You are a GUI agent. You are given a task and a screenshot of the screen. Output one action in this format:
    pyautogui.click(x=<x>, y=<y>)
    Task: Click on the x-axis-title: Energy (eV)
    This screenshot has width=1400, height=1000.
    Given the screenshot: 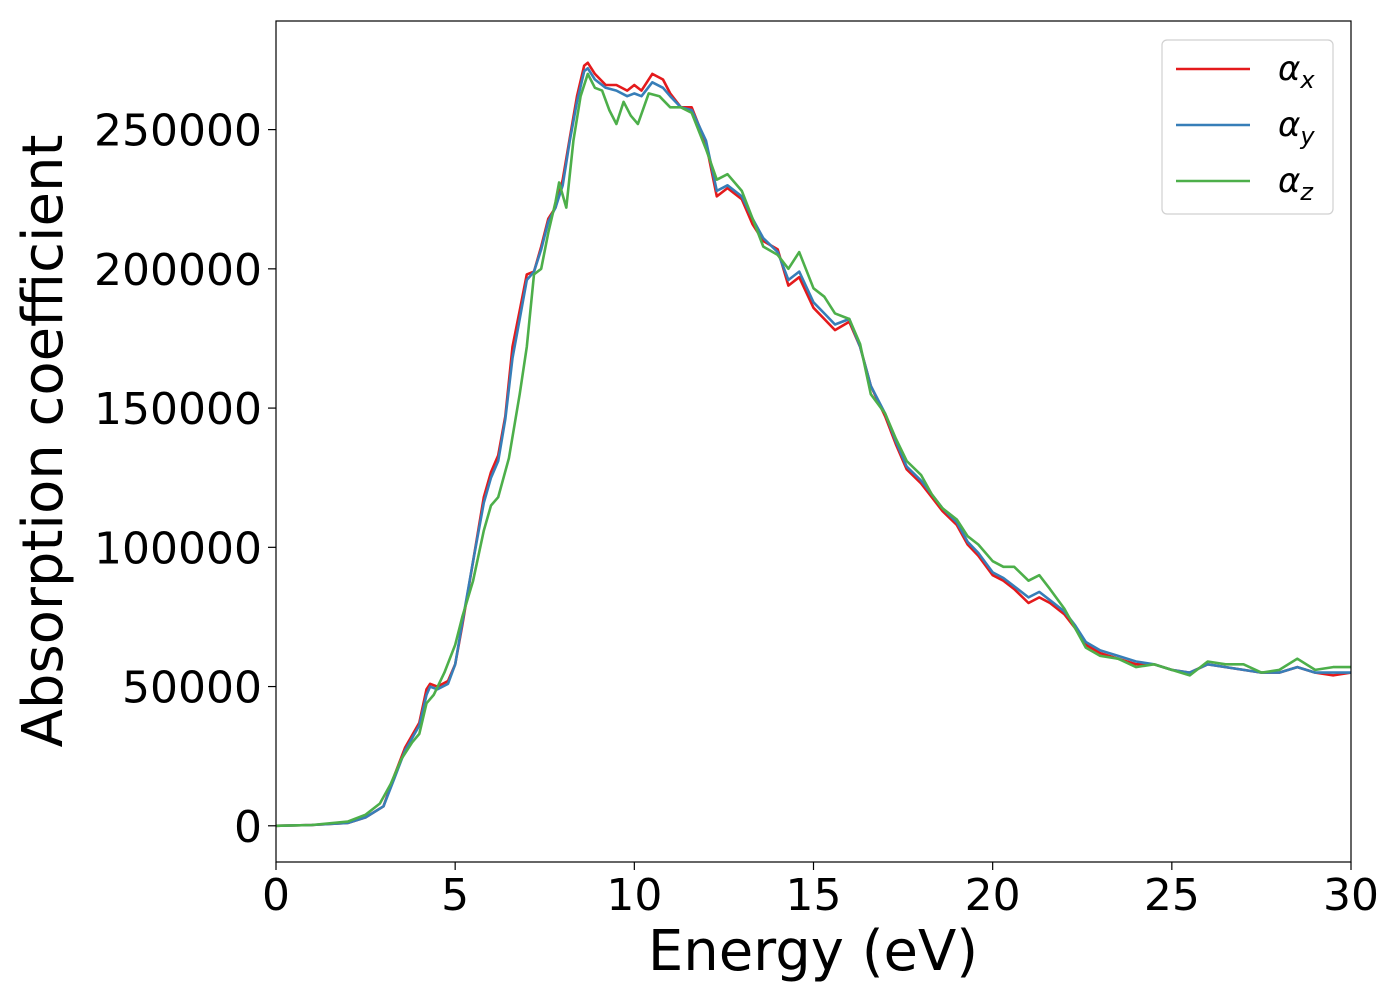 What is the action you would take?
    pyautogui.click(x=813, y=951)
    